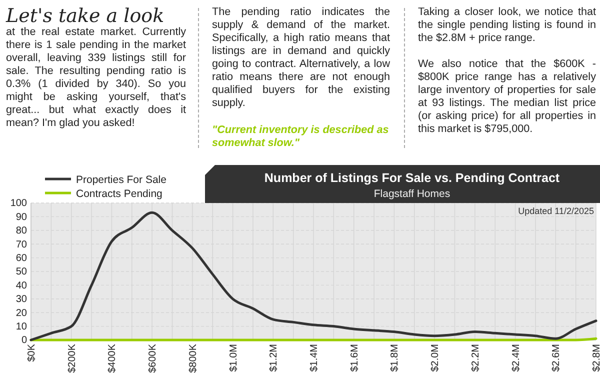 Image resolution: width=600 pixels, height=376 pixels. I want to click on text: "Current inventory is described as somewhat slow.", so click(301, 137).